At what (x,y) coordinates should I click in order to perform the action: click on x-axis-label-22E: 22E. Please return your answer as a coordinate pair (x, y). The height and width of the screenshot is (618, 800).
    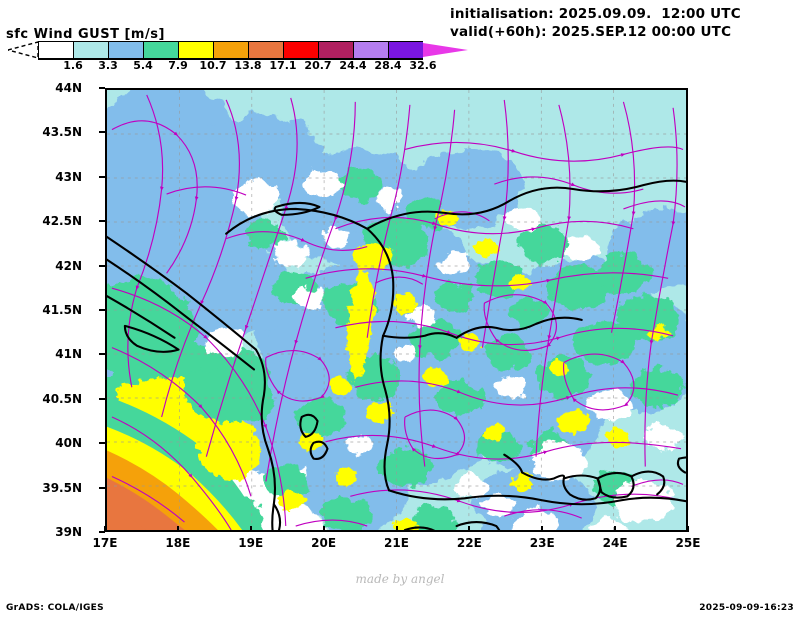
    Looking at the image, I should click on (469, 543).